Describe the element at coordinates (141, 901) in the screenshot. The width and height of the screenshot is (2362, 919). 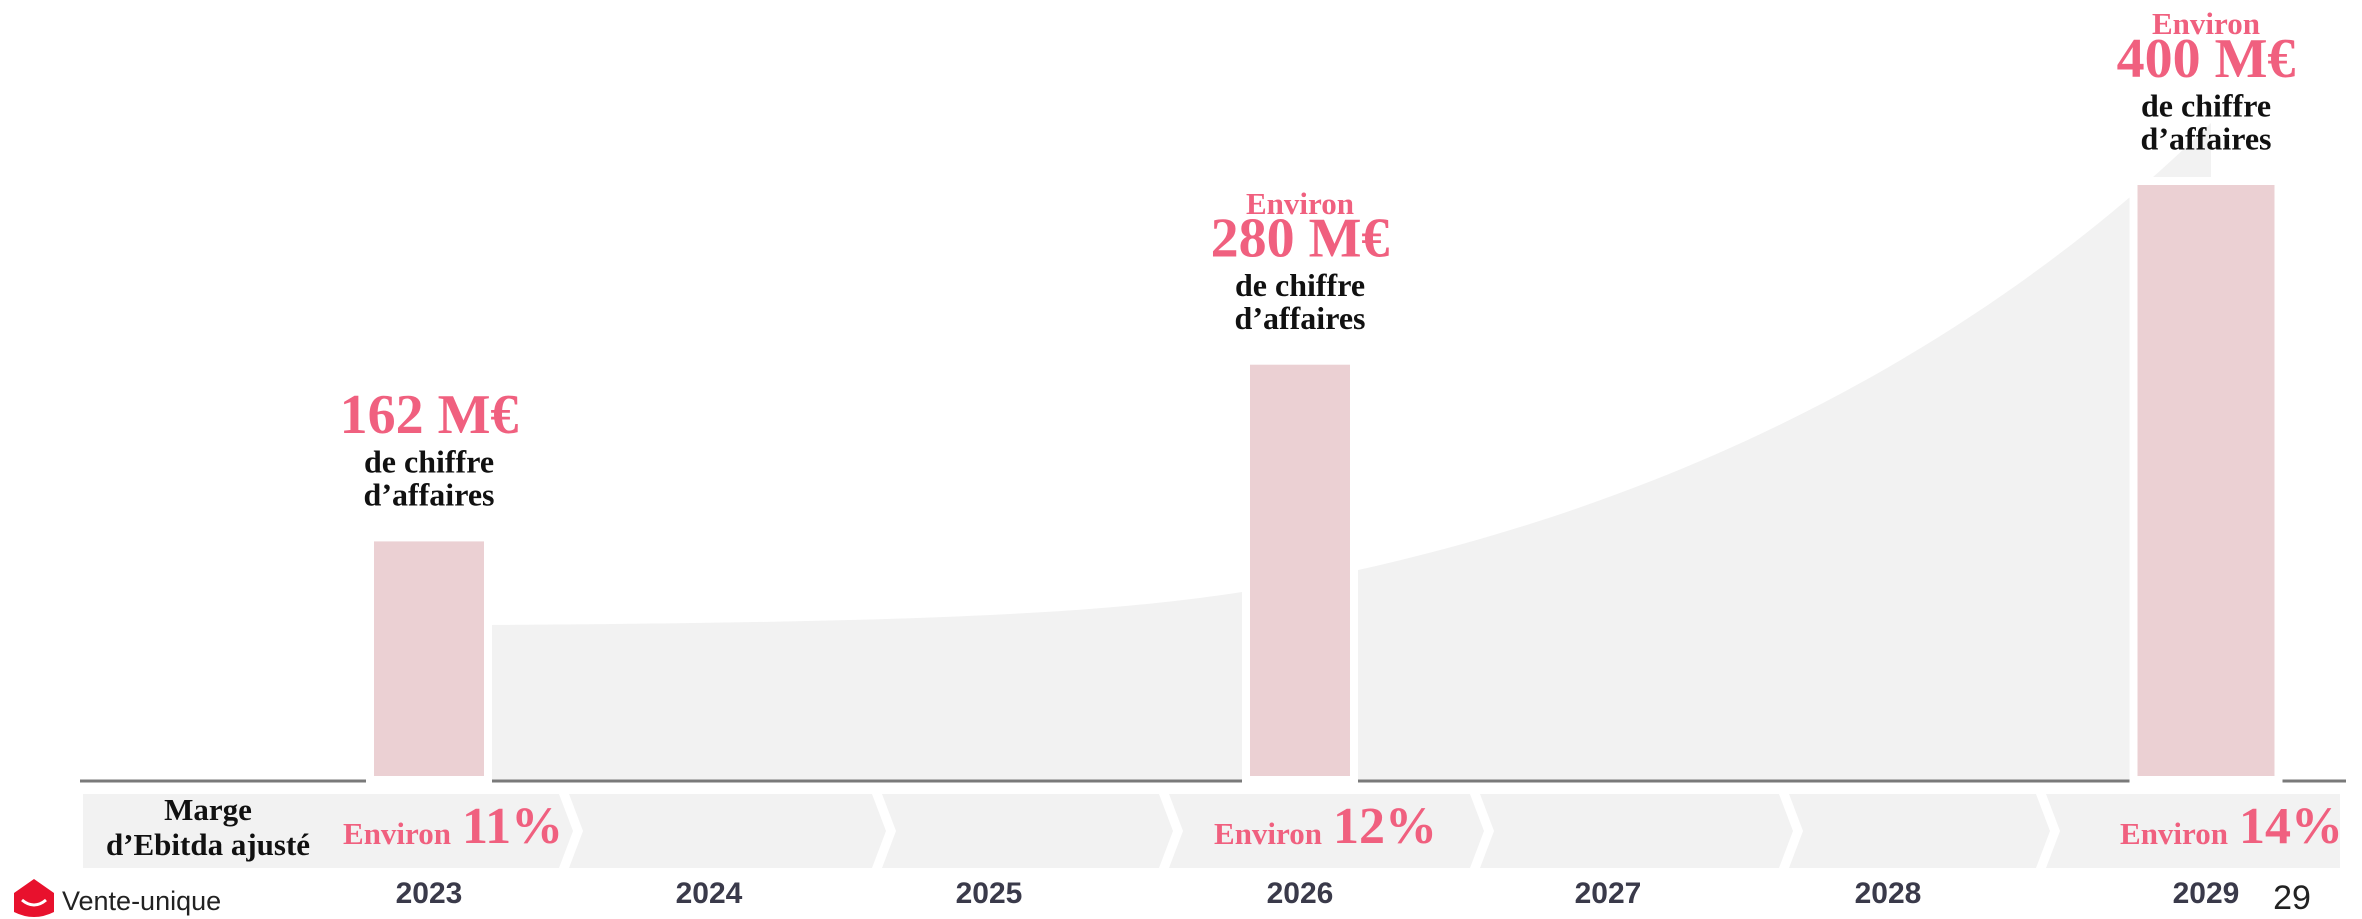
I see `logo-text: Vente-unique` at that location.